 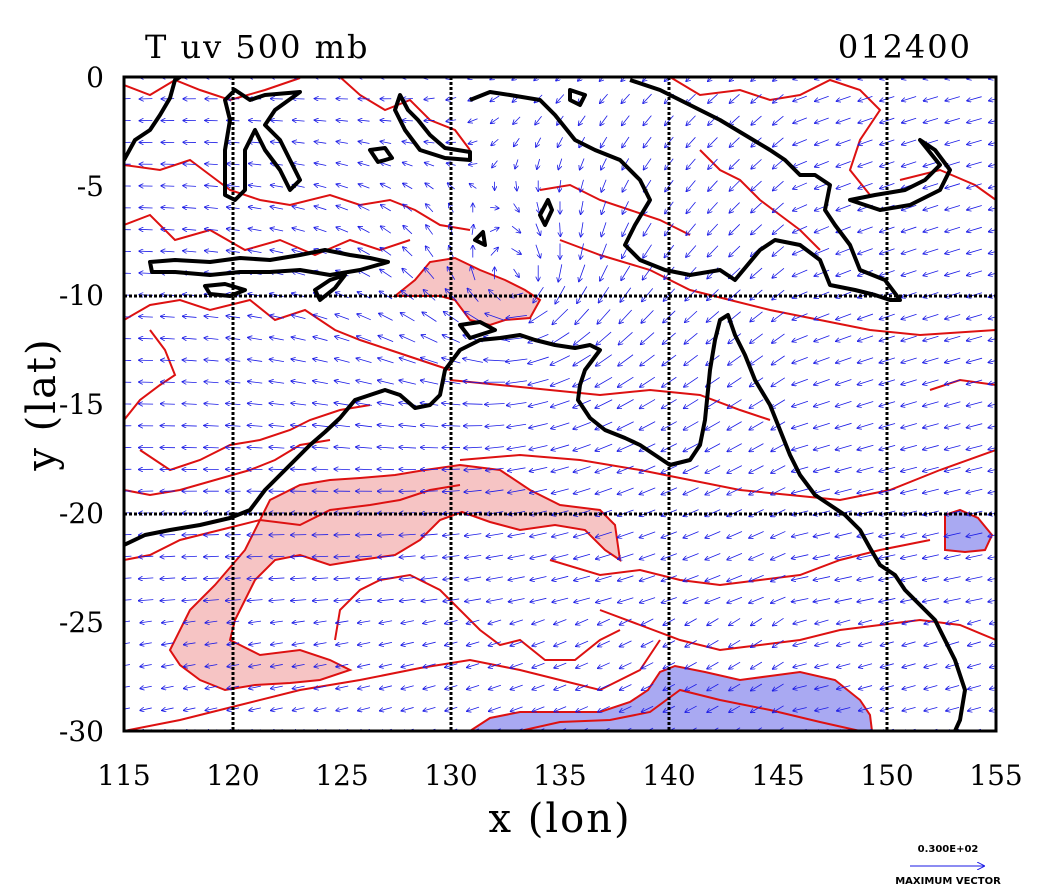 What do you see at coordinates (562, 157) in the screenshot?
I see `coastline-small-islands` at bounding box center [562, 157].